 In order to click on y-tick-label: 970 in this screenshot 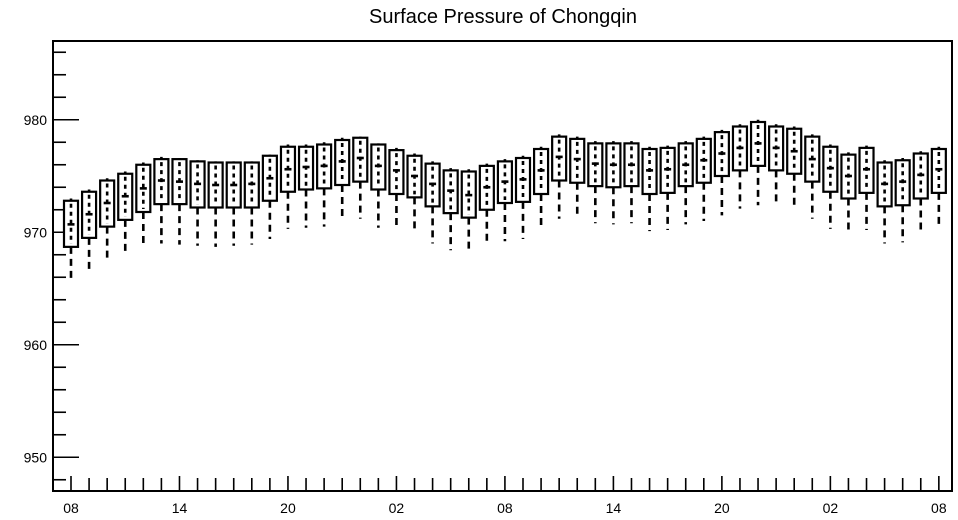, I will do `click(36, 232)`.